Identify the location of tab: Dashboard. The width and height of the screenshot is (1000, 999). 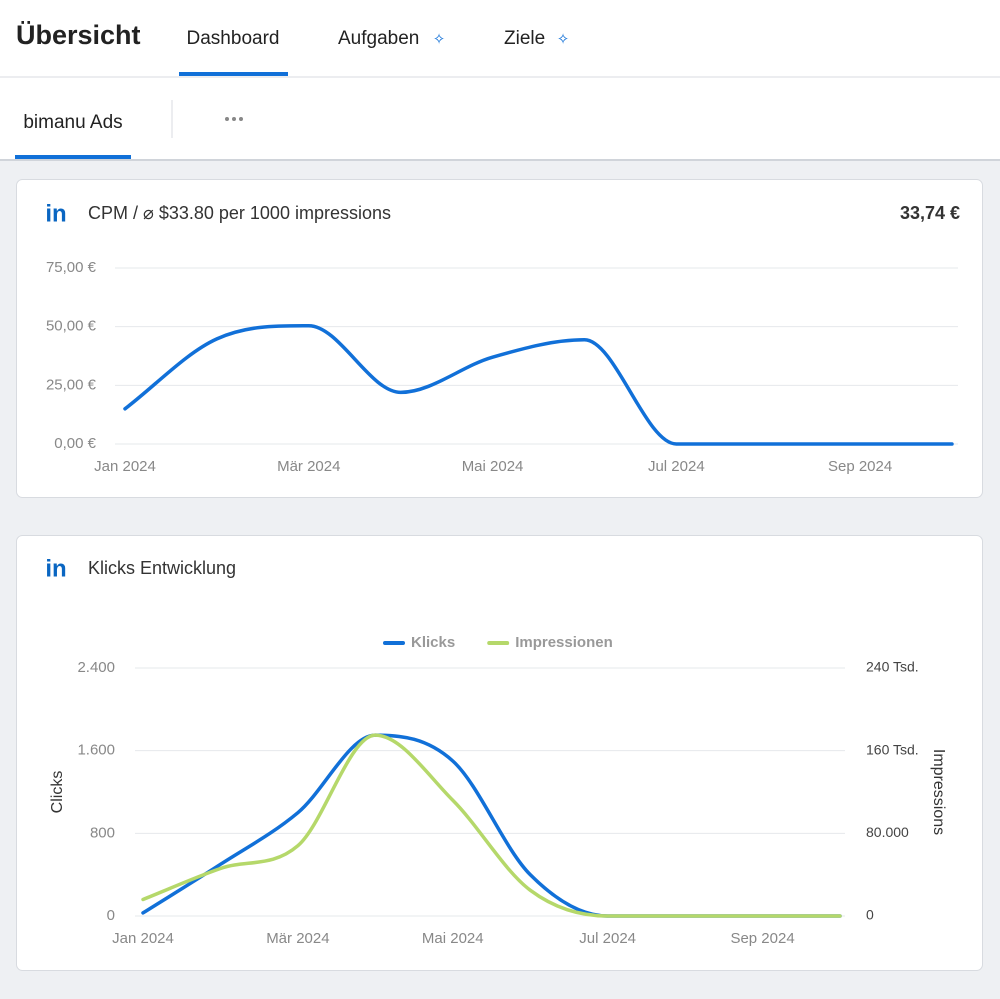
(233, 38).